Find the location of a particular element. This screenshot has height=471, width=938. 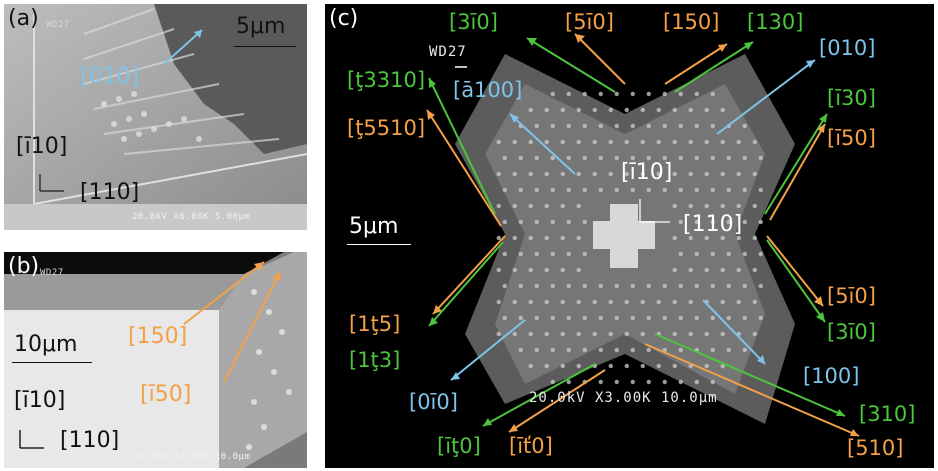

panel-a-sem-info: 20.0kV X6.00K 5.00μm is located at coordinates (191, 217).